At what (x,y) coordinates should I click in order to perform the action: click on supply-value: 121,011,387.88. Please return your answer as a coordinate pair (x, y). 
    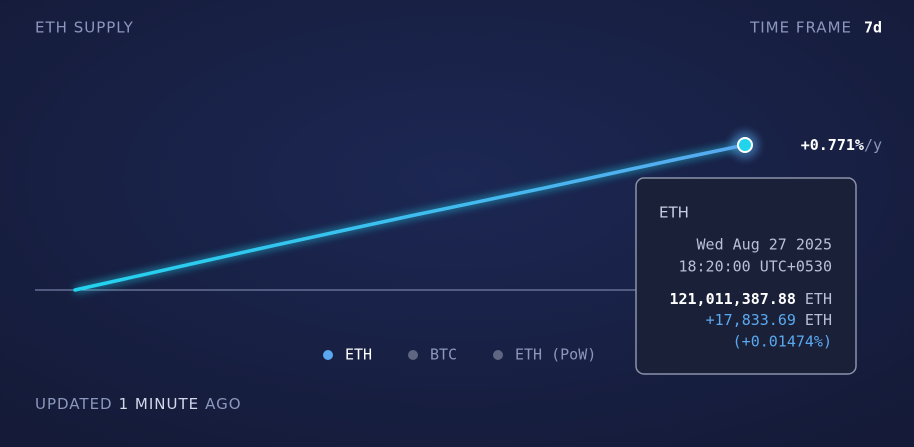
    Looking at the image, I should click on (732, 299).